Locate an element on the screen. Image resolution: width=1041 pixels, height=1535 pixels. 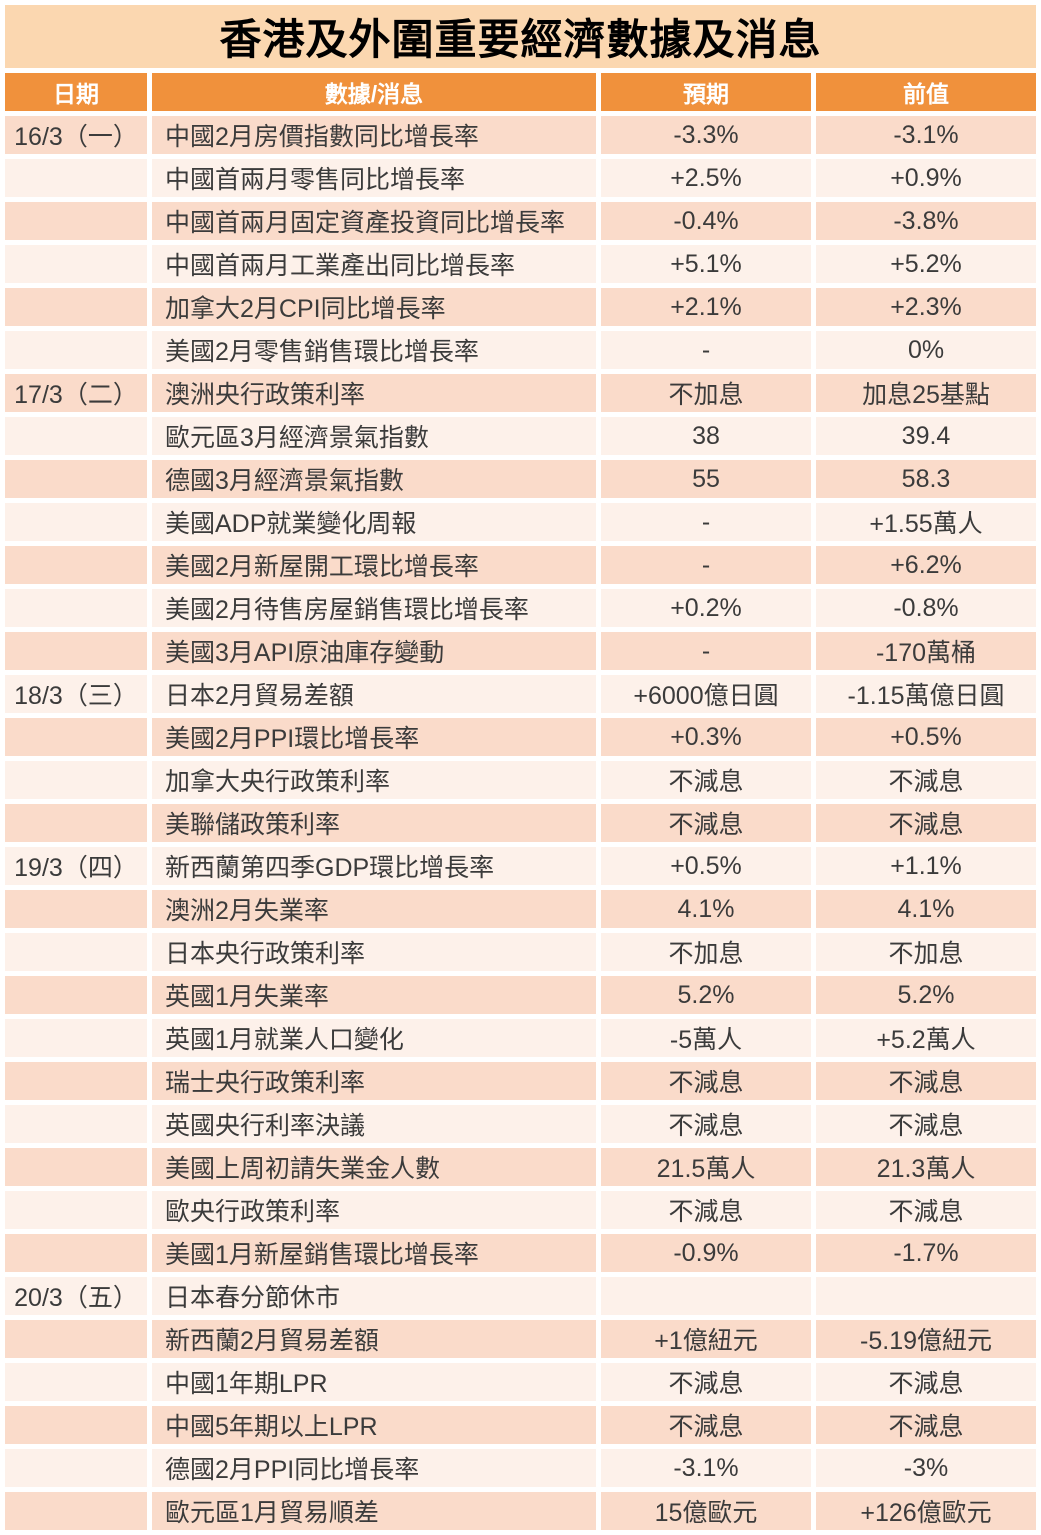
expected-cell: 4.1% is located at coordinates (706, 909).